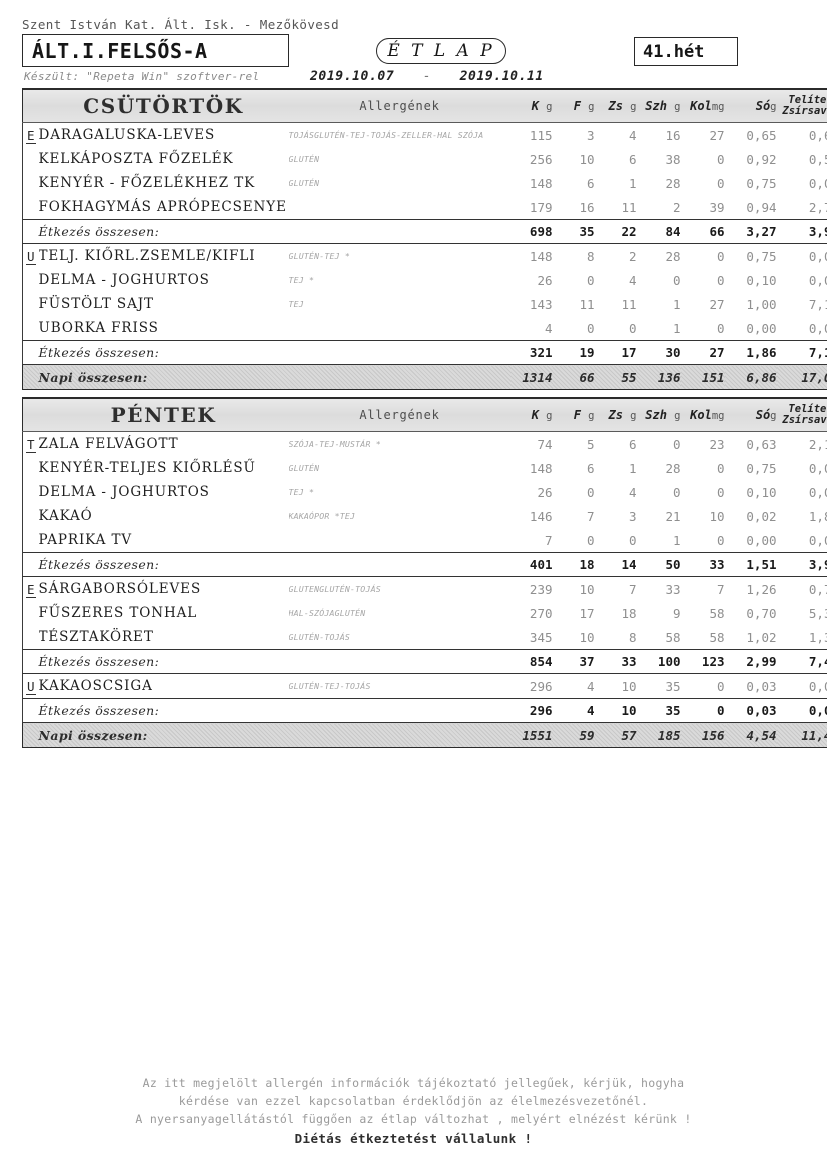  Describe the element at coordinates (676, 613) in the screenshot. I see `nutrient-value: 9` at that location.